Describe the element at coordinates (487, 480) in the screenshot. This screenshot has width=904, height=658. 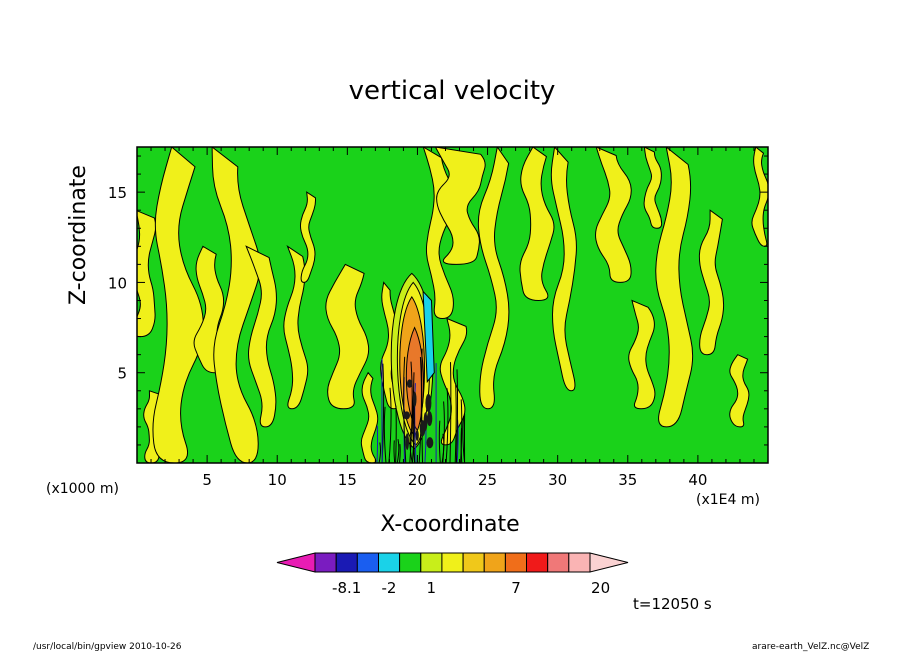
I see `x-tick-label: 25` at that location.